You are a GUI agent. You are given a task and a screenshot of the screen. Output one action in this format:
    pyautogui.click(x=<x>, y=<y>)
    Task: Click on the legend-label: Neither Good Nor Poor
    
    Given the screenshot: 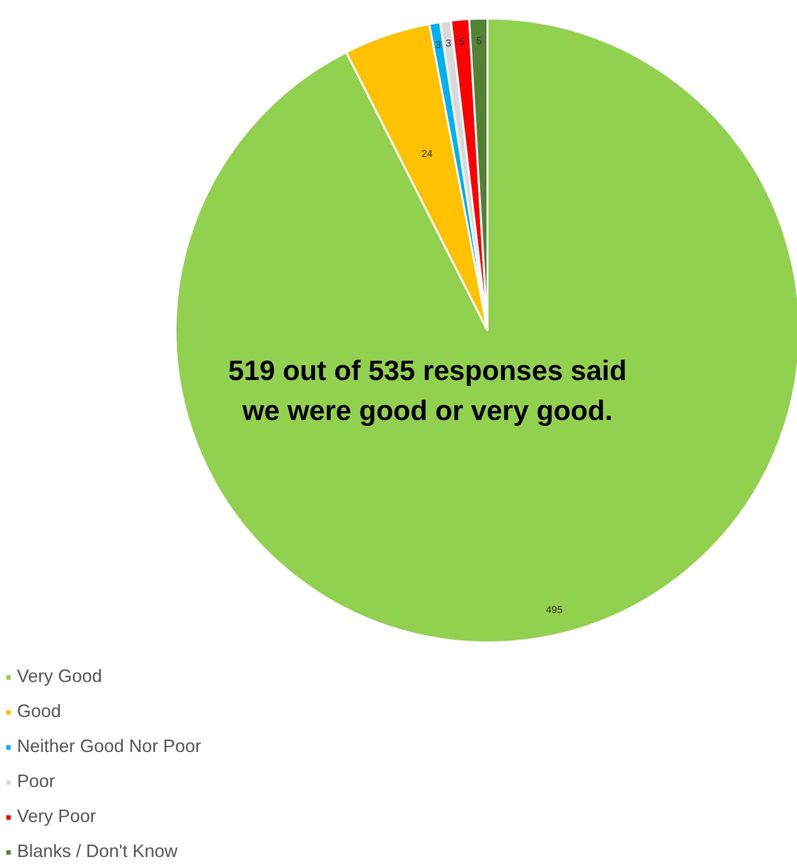 What is the action you would take?
    pyautogui.click(x=109, y=746)
    